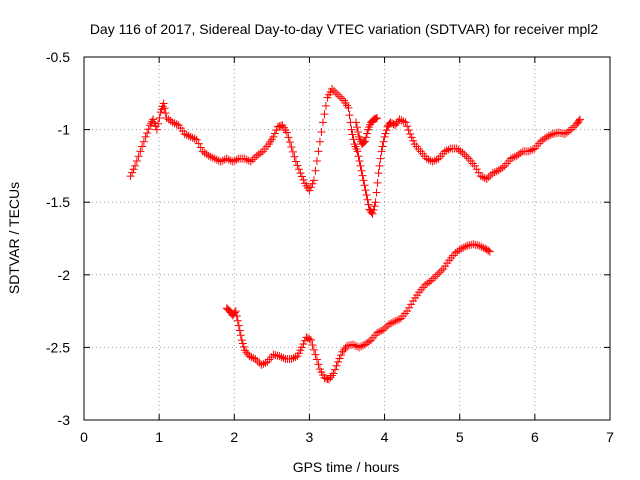 Image resolution: width=640 pixels, height=480 pixels. What do you see at coordinates (385, 437) in the screenshot?
I see `x-tick-label: 4` at bounding box center [385, 437].